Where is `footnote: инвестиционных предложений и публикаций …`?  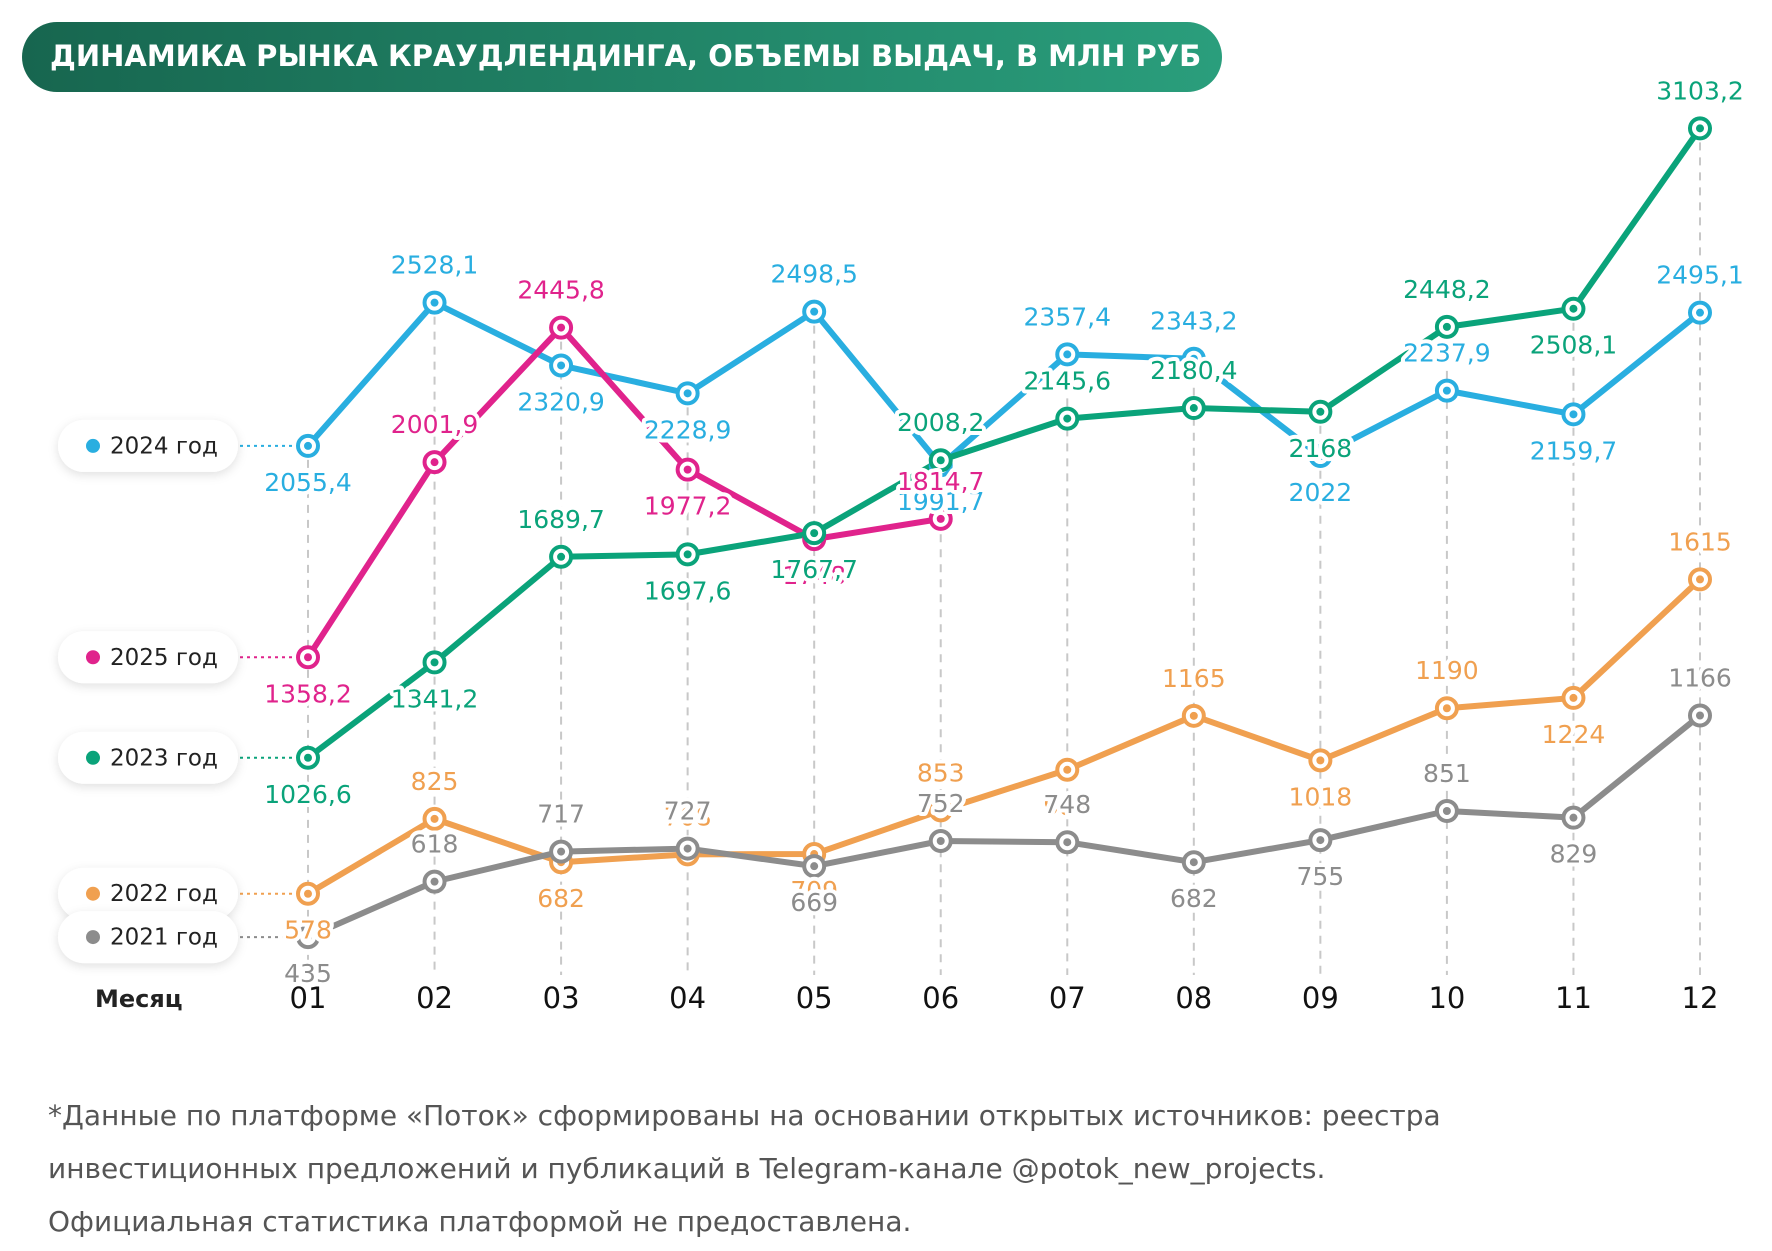
footnote: инвестиционных предложений и публикаций … is located at coordinates (686, 1168).